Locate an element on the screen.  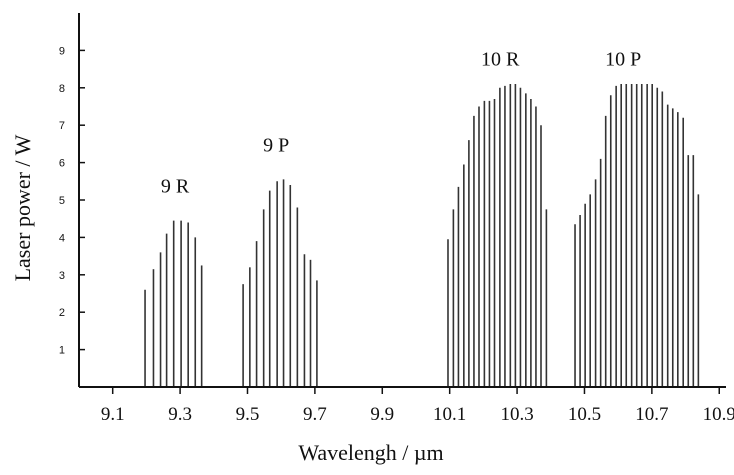
y-tick-label: 4 is located at coordinates (62, 238).